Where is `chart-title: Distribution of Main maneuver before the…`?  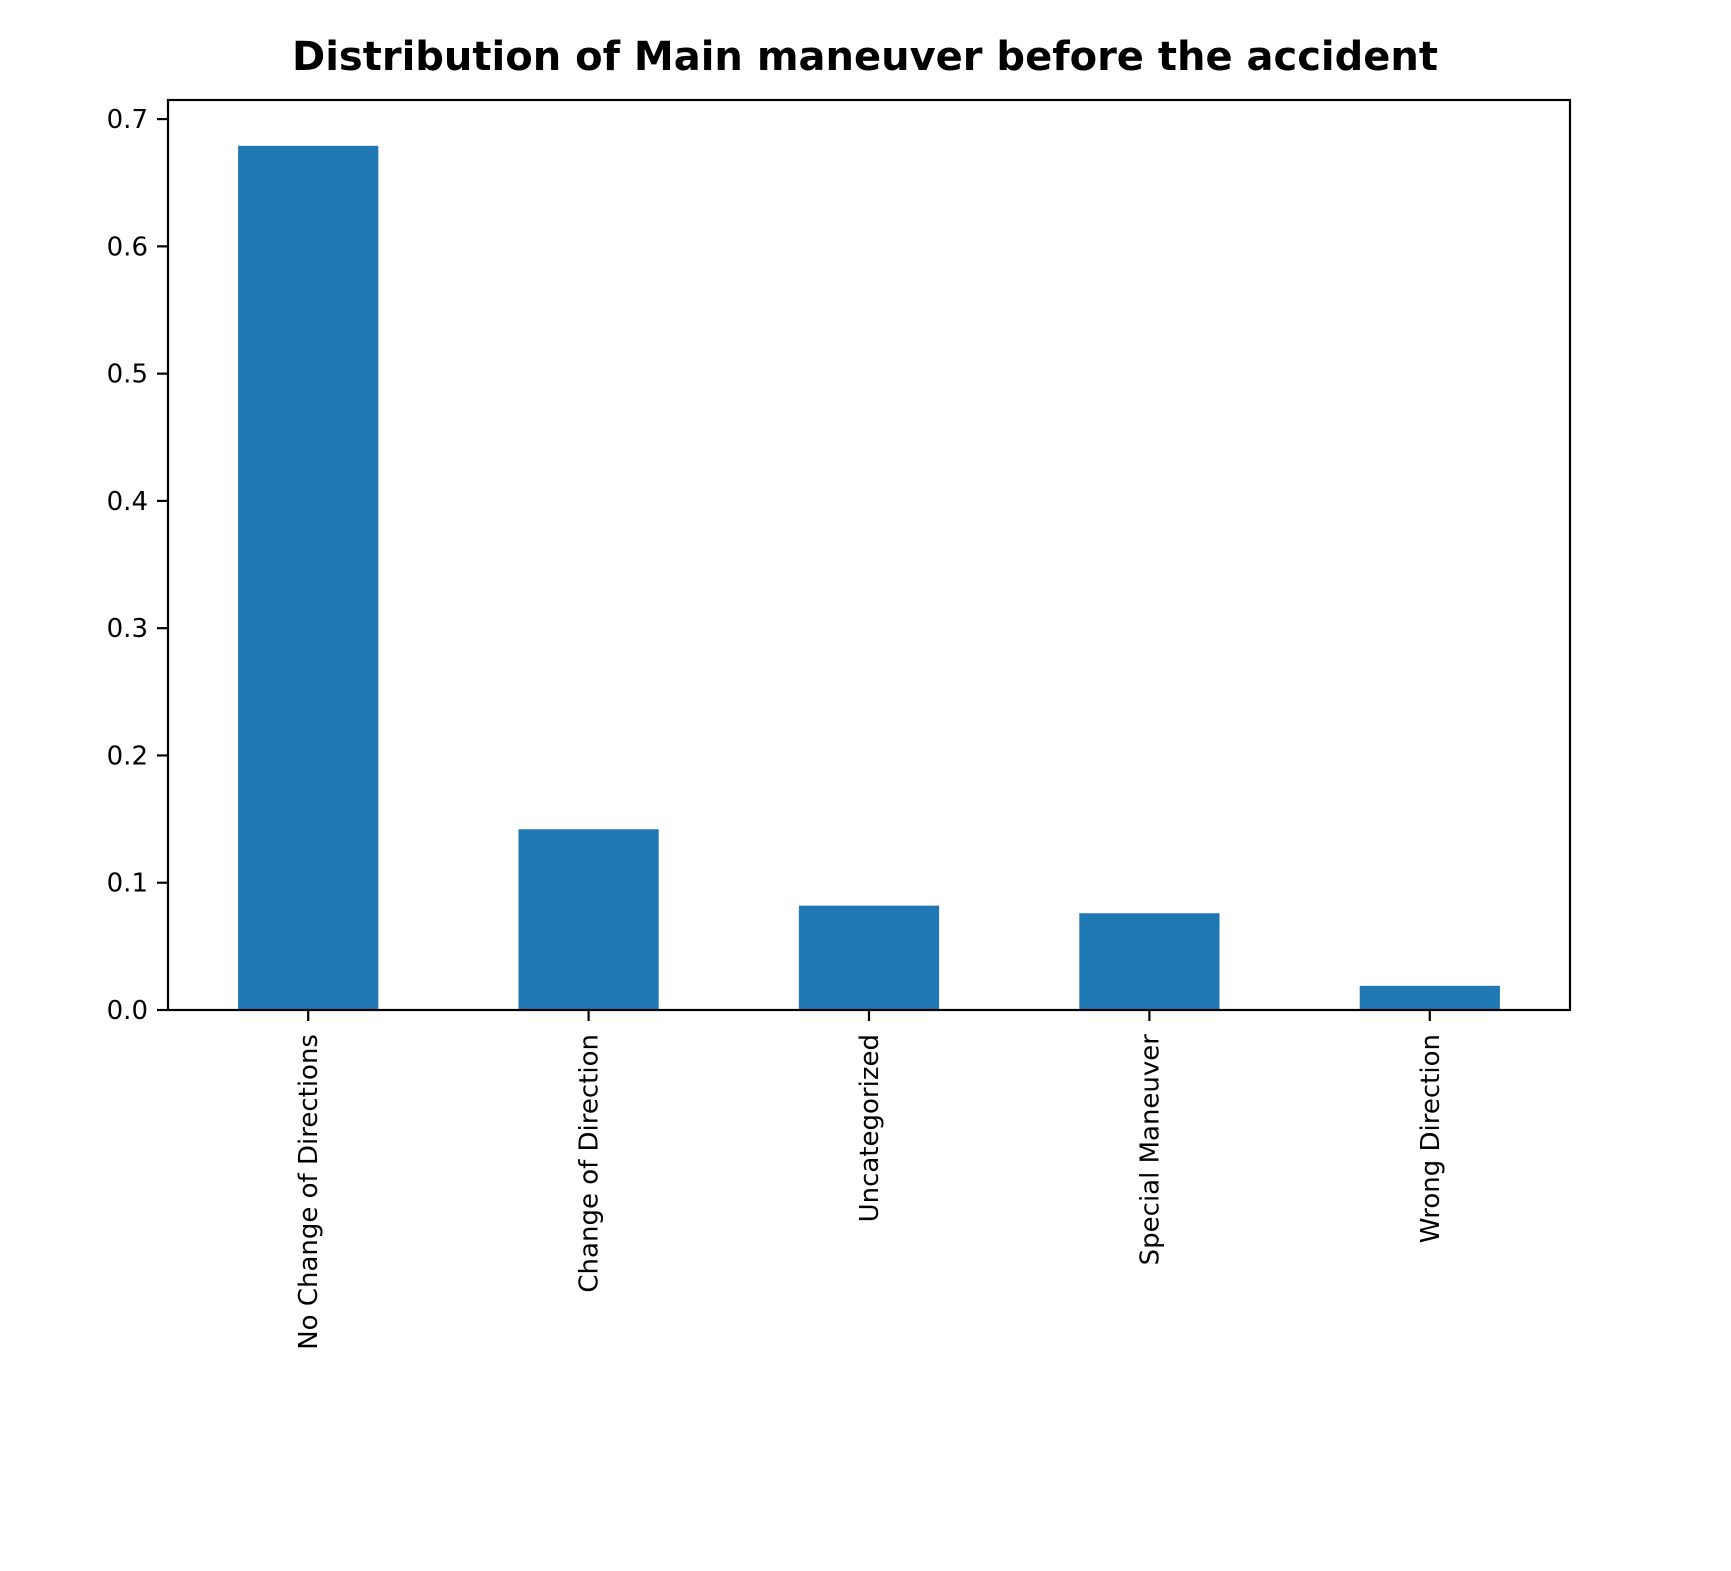
chart-title: Distribution of Main maneuver before the… is located at coordinates (865, 57).